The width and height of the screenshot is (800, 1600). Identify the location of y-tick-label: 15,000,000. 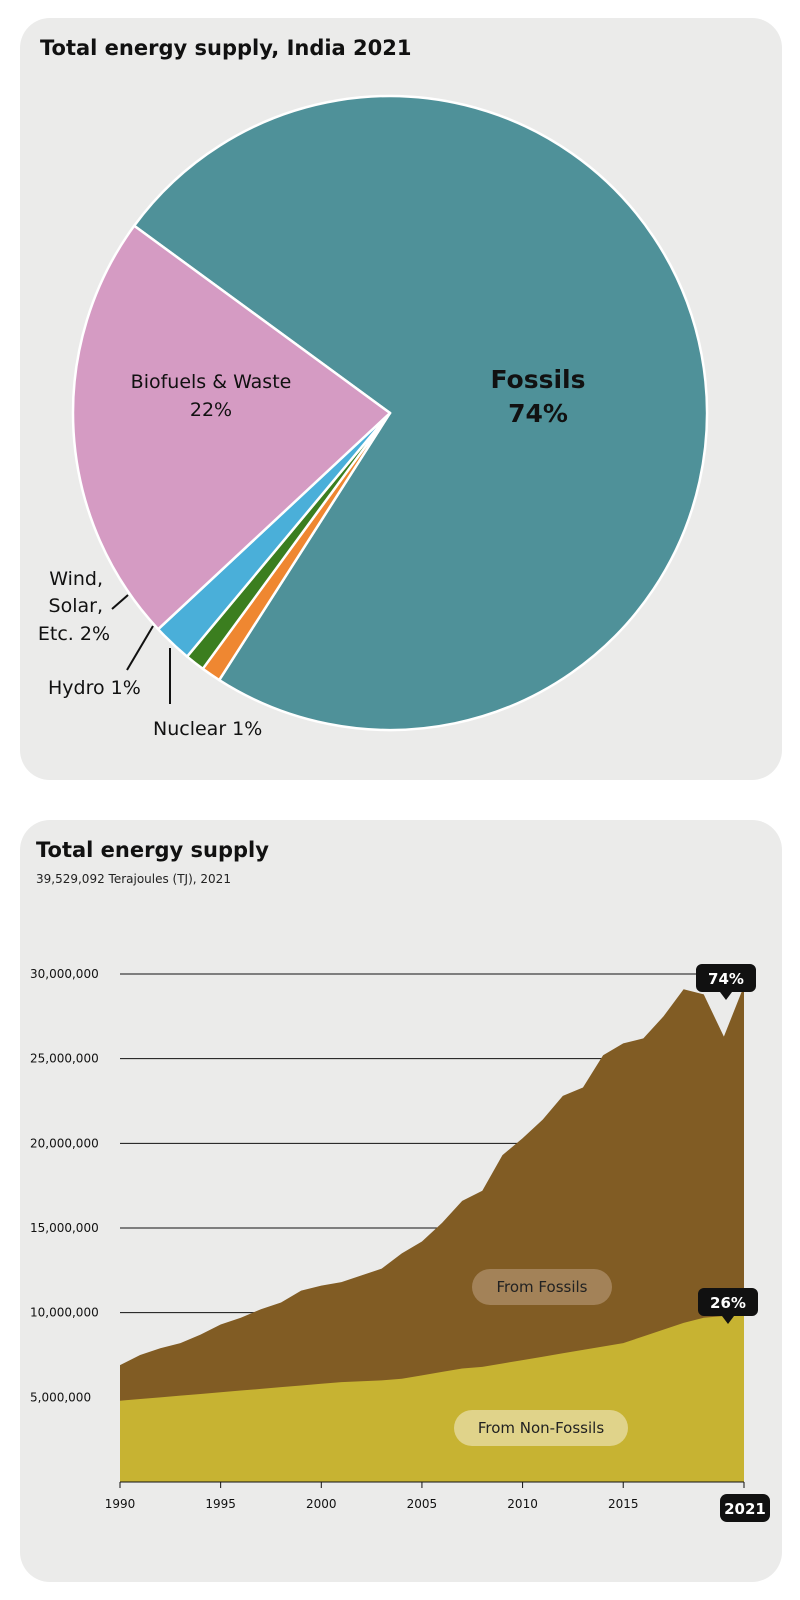
(64, 1228).